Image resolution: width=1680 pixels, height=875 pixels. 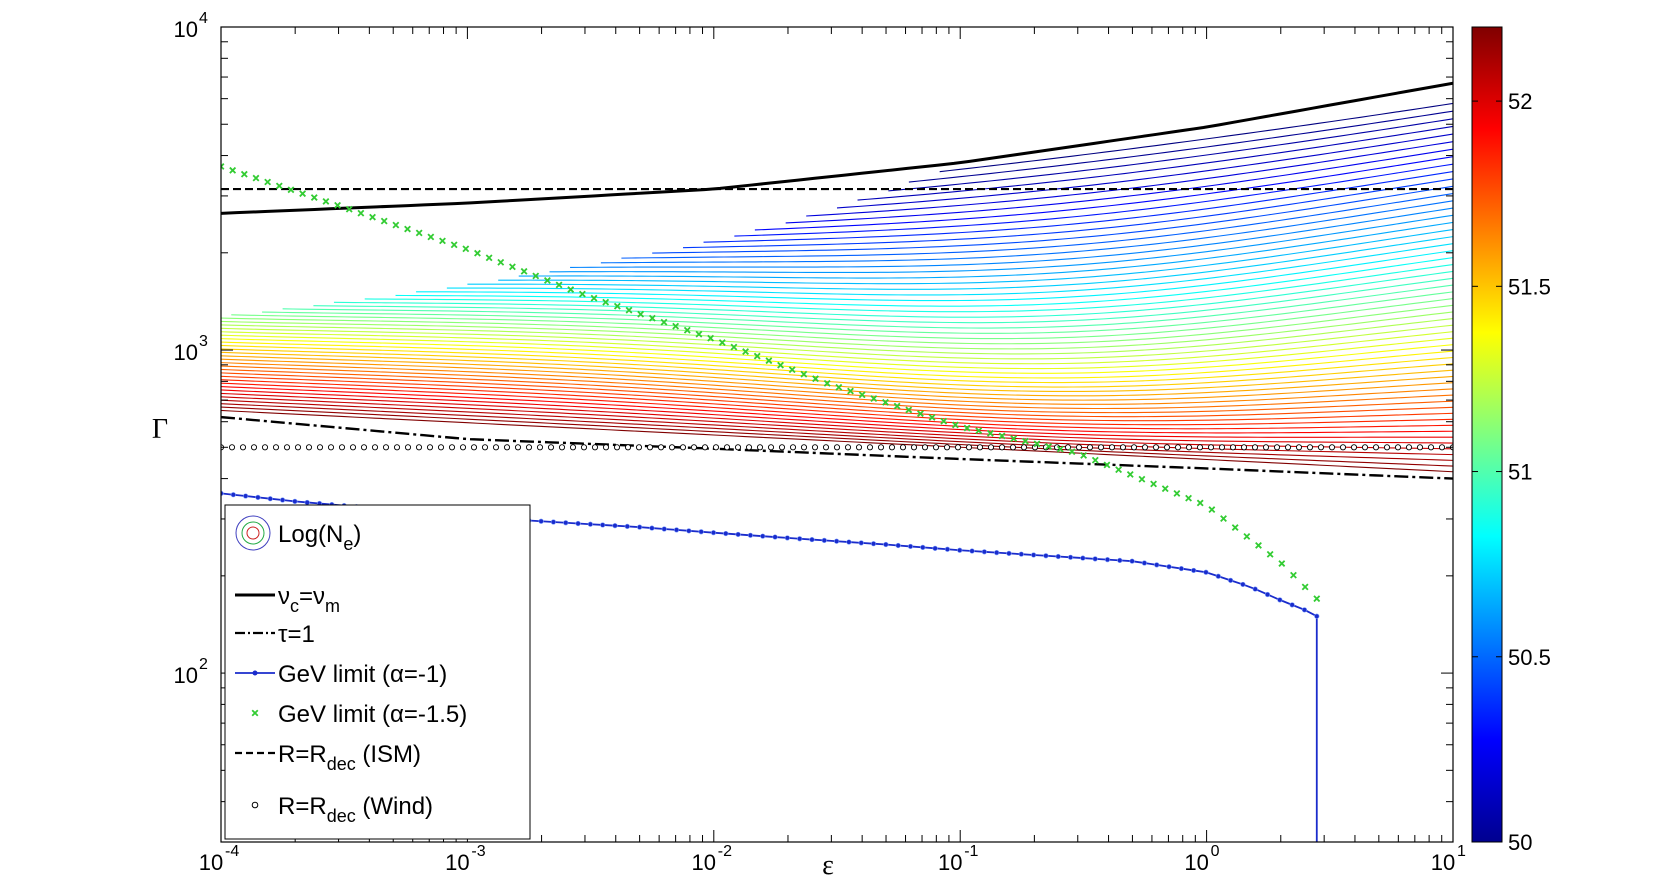 What do you see at coordinates (1502, 842) in the screenshot?
I see `colorbar-tick: 50` at bounding box center [1502, 842].